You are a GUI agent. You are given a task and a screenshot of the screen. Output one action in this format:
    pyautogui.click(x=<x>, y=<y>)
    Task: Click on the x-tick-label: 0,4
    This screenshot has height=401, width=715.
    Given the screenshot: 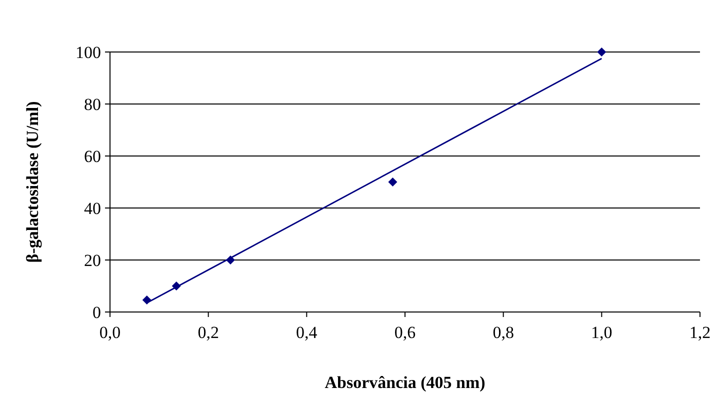 What is the action you would take?
    pyautogui.click(x=307, y=332)
    